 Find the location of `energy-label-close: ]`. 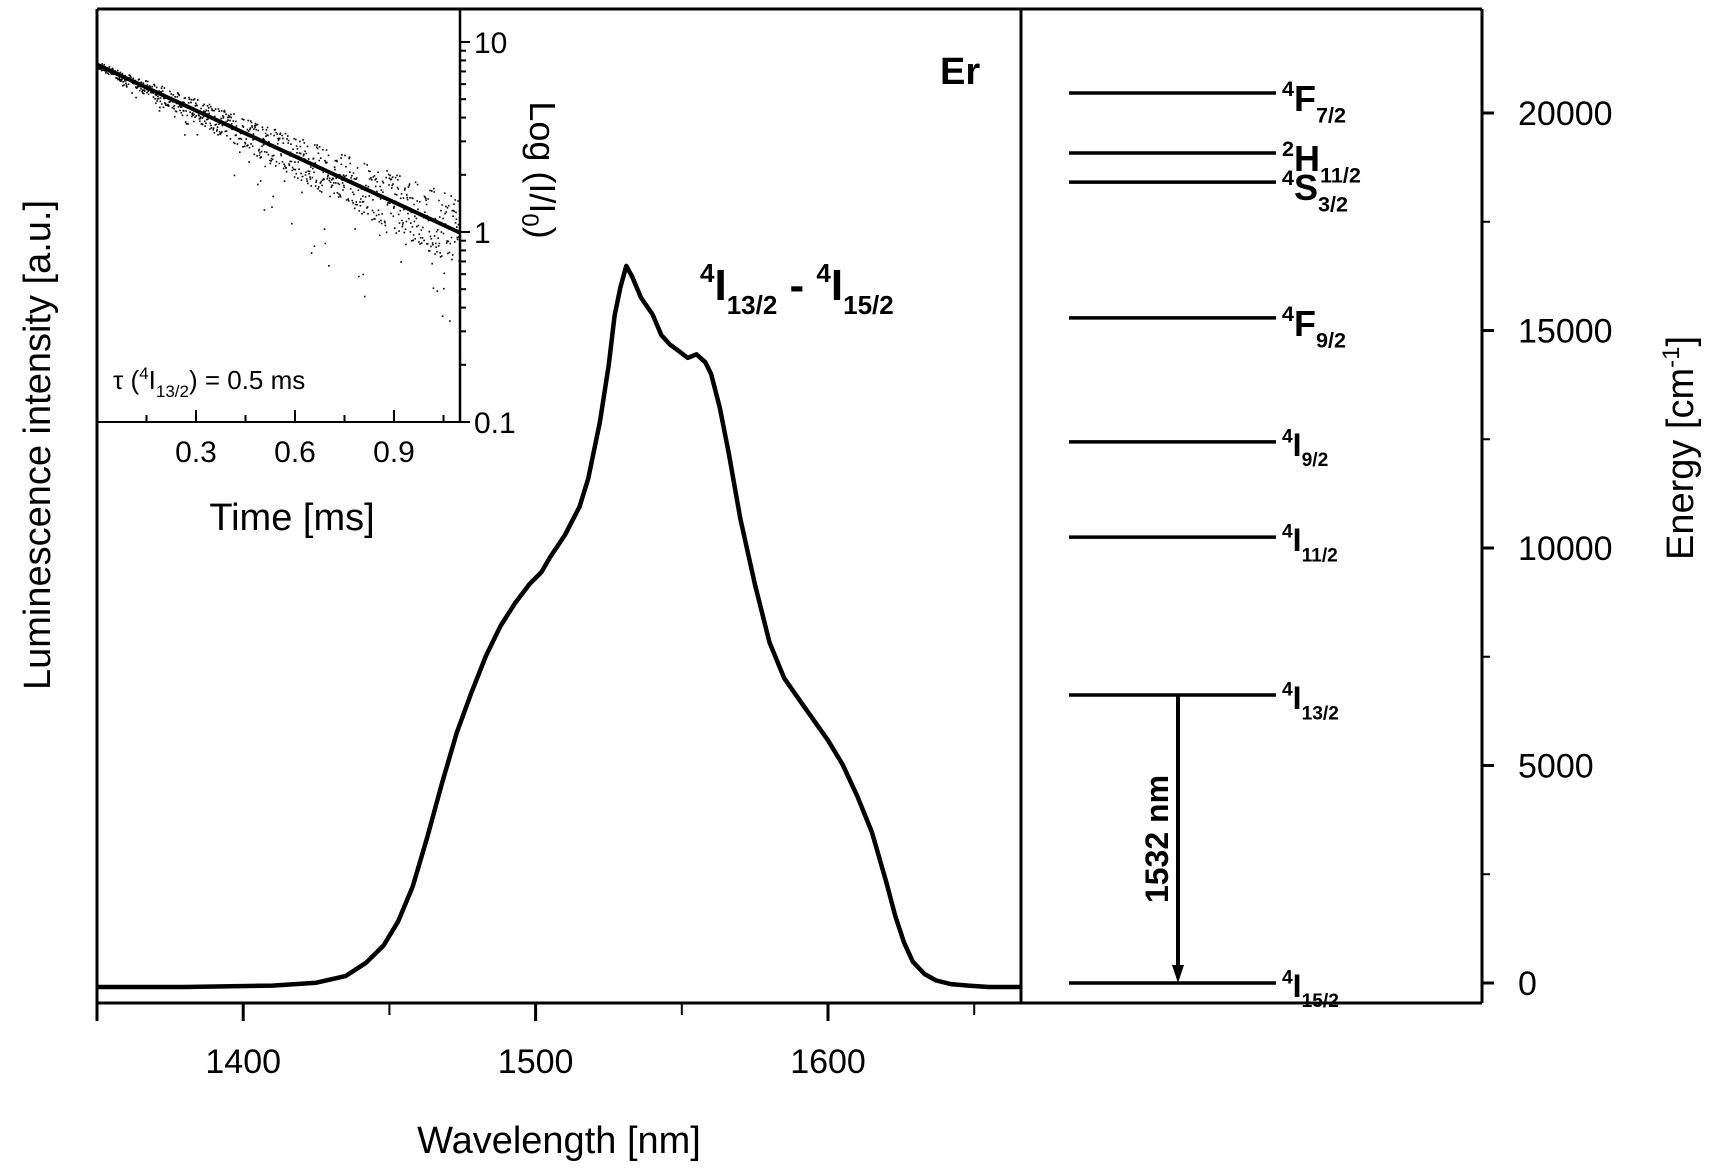

energy-label-close: ] is located at coordinates (1681, 341).